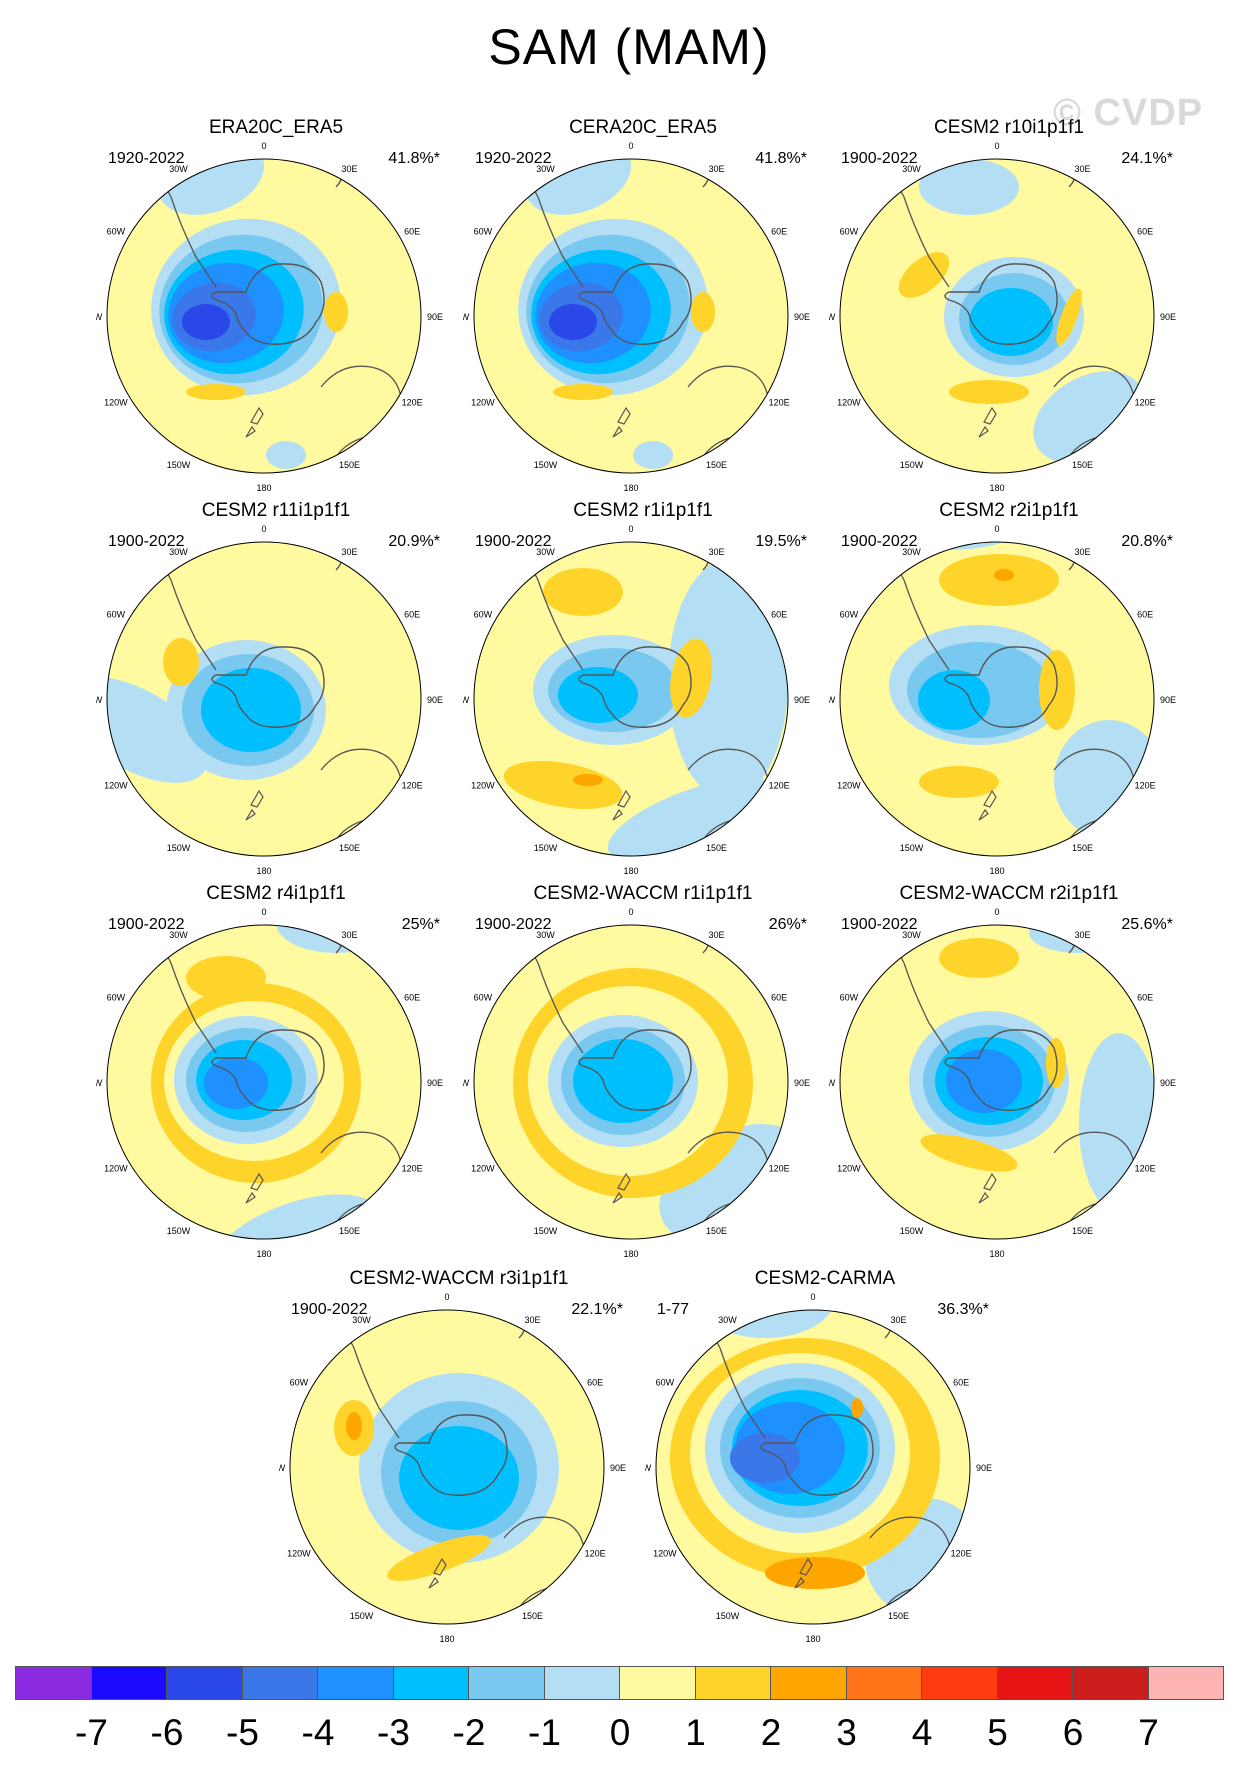 The width and height of the screenshot is (1258, 1767). Describe the element at coordinates (167, 1732) in the screenshot. I see `colorbar-label: -6` at that location.